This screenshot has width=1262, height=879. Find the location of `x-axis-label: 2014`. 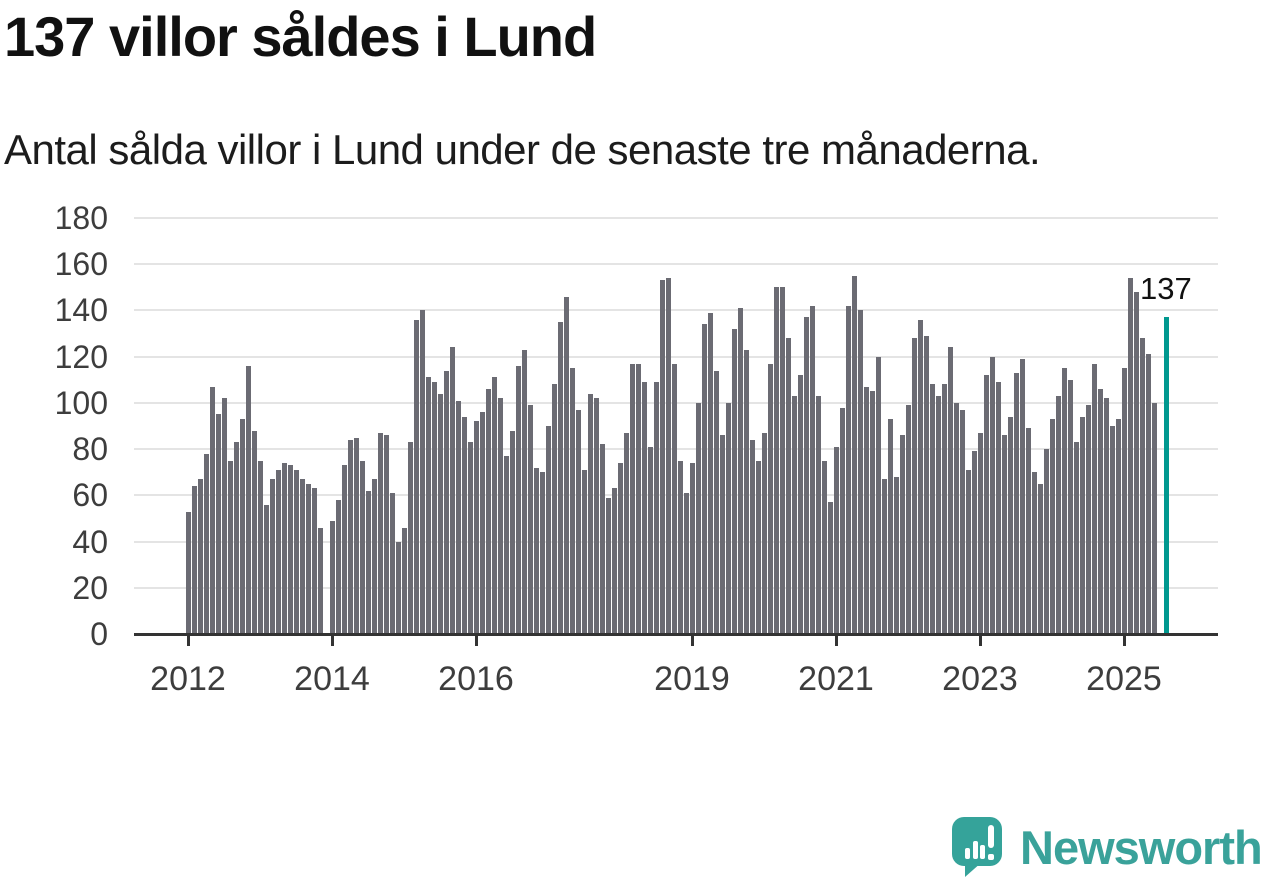

x-axis-label: 2014 is located at coordinates (332, 679).